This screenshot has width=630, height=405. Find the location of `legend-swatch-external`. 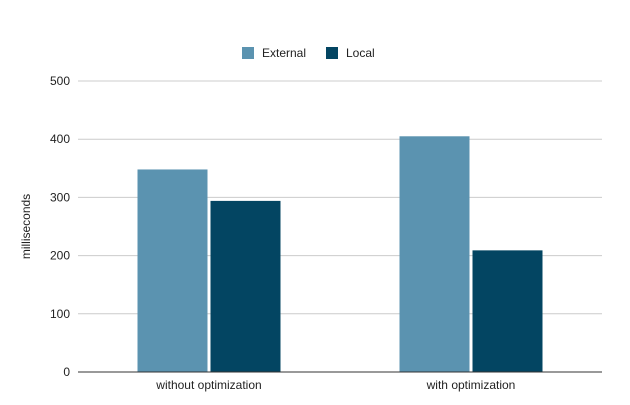

legend-swatch-external is located at coordinates (248, 53).